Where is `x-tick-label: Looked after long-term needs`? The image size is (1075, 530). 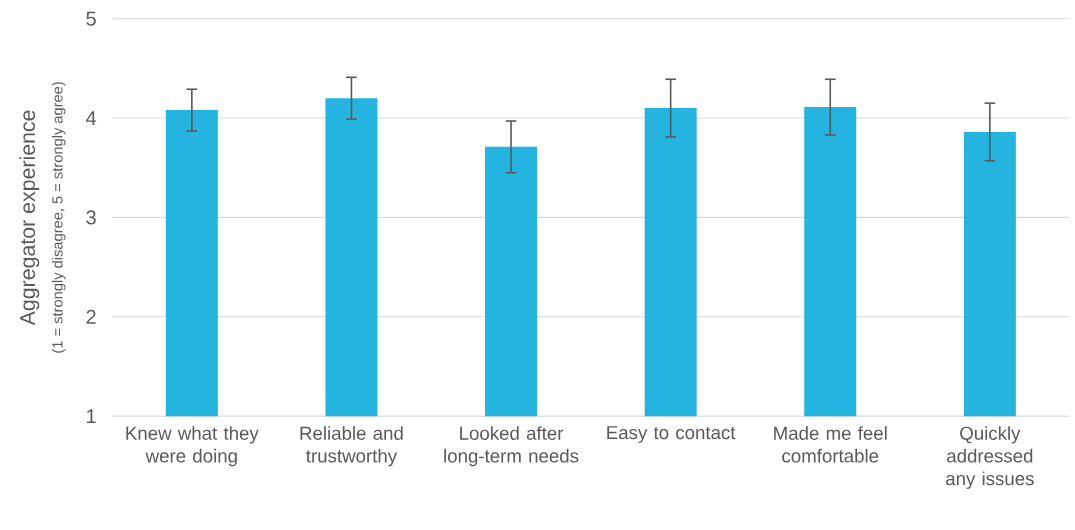 x-tick-label: Looked after long-term needs is located at coordinates (511, 446).